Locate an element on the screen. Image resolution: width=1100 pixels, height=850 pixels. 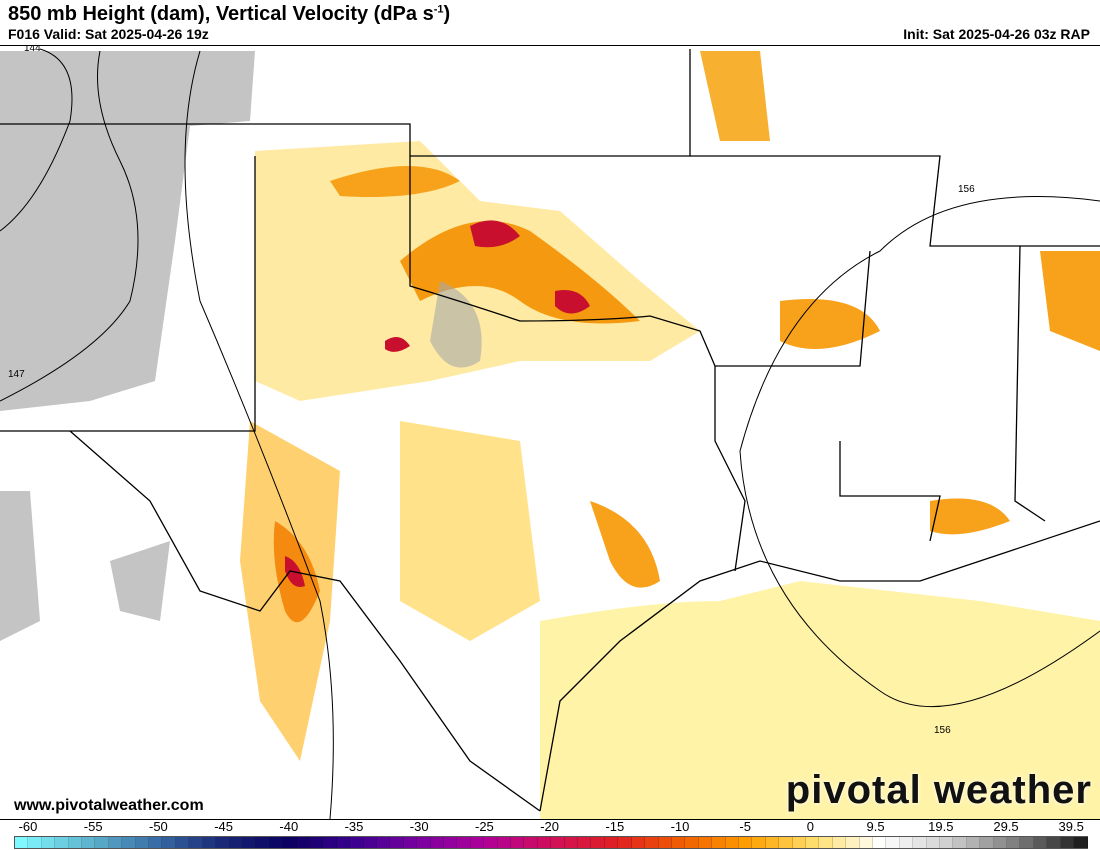
colorbar is located at coordinates (551, 842).